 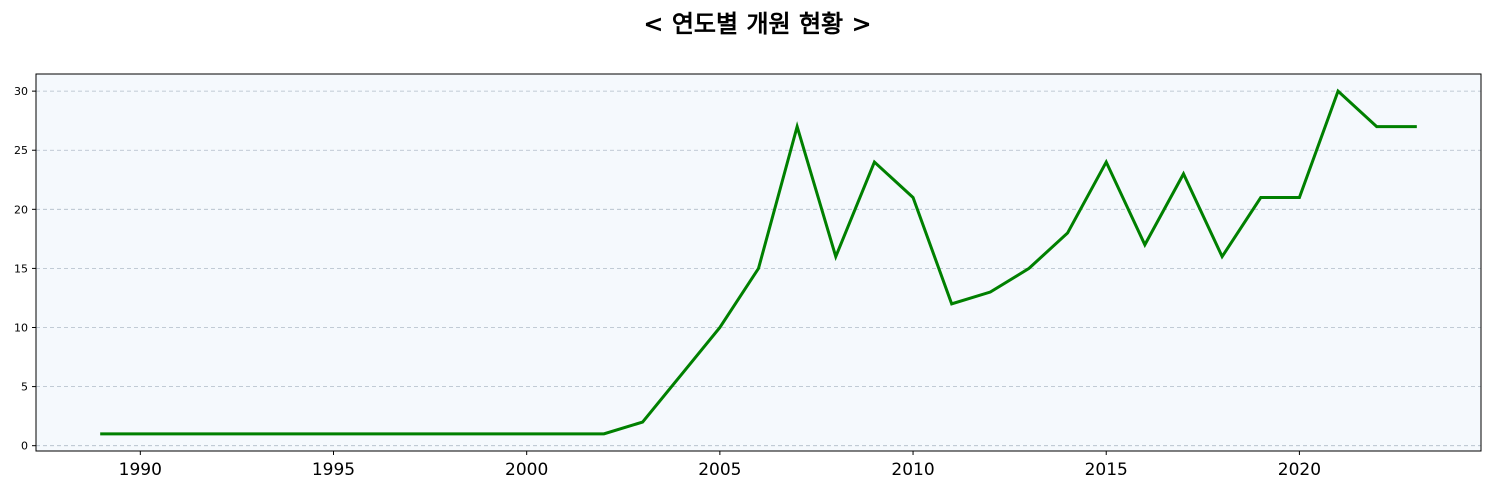 I want to click on x-tick-label: 2010, so click(x=912, y=470).